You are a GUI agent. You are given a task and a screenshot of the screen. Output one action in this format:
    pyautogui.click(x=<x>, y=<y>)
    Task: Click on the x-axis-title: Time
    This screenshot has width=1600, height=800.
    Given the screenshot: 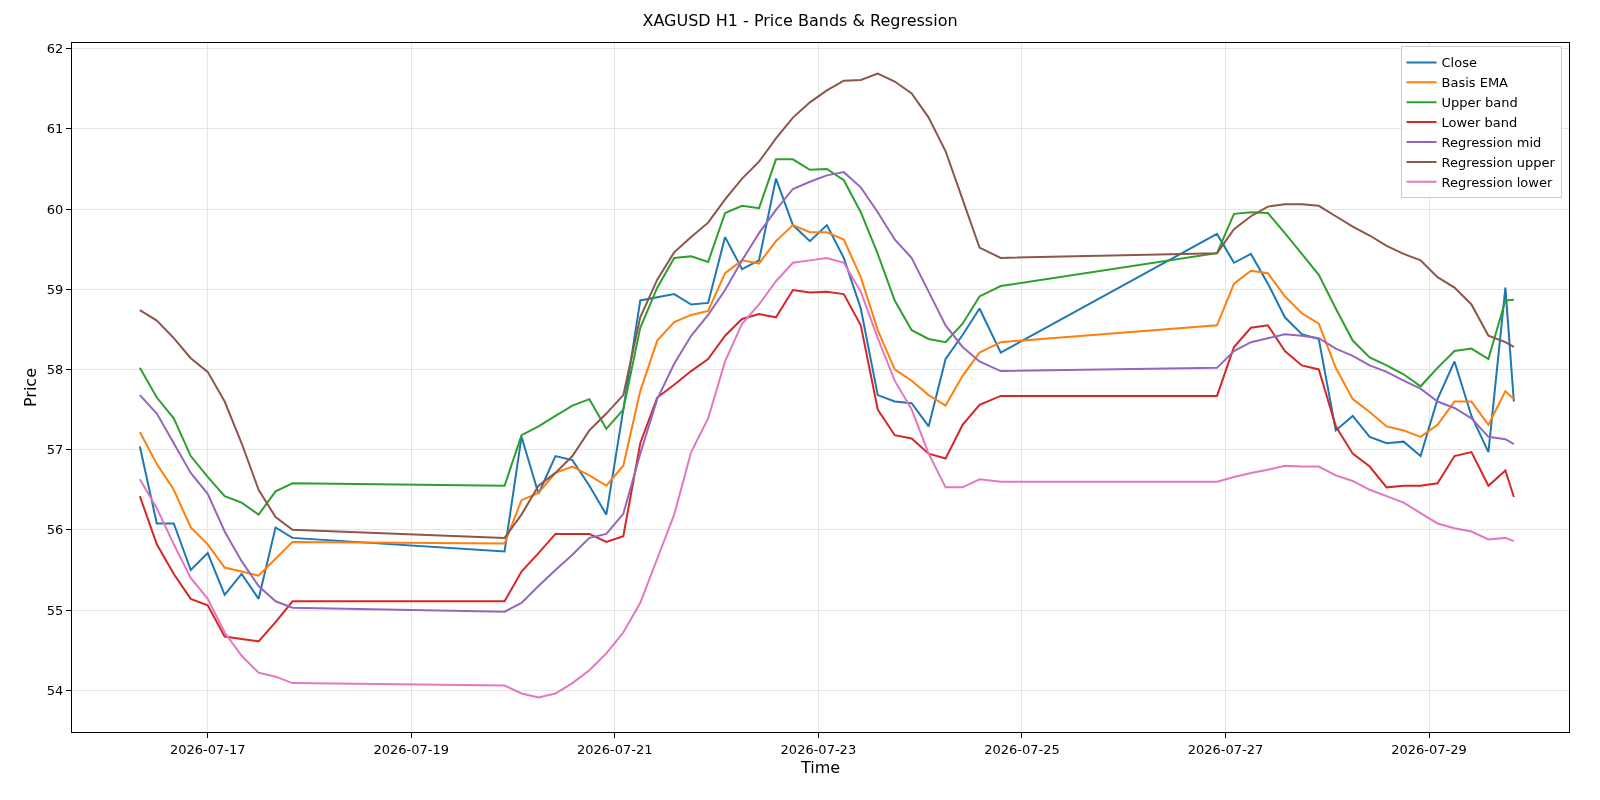 What is the action you would take?
    pyautogui.click(x=820, y=768)
    